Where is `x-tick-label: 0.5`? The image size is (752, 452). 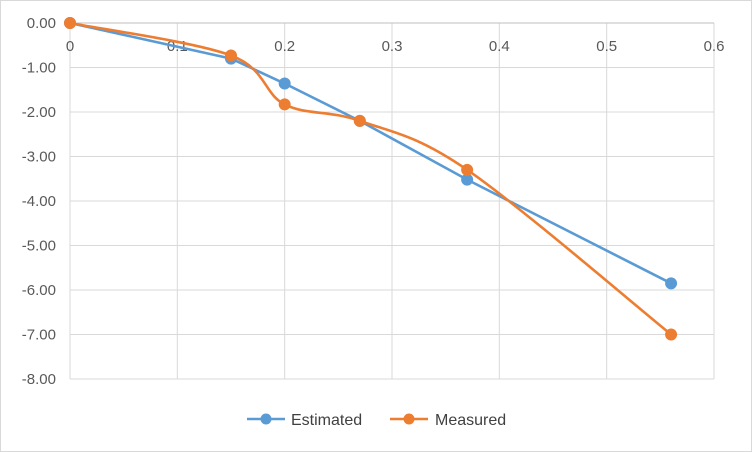
x-tick-label: 0.5 is located at coordinates (606, 46).